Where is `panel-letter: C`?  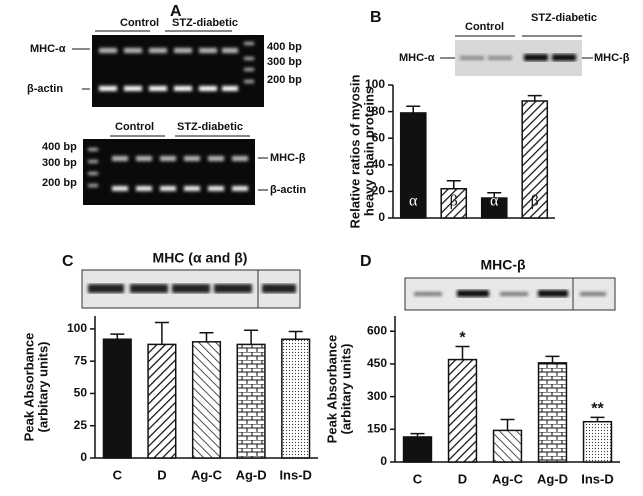 panel-letter: C is located at coordinates (68, 261).